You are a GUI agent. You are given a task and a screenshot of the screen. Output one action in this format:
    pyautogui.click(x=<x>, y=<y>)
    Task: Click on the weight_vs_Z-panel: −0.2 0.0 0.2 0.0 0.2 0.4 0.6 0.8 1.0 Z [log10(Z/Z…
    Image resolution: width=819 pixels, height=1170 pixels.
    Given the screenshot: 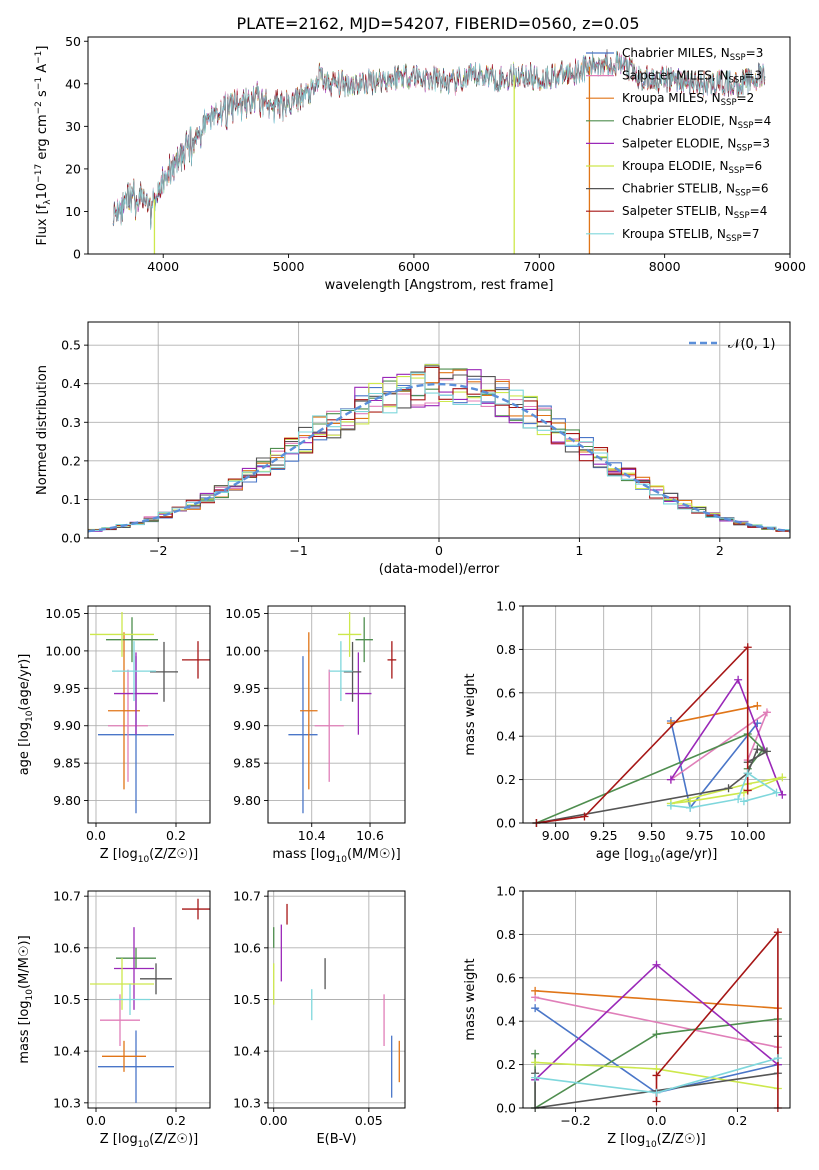 What is the action you would take?
    pyautogui.click(x=627, y=1017)
    